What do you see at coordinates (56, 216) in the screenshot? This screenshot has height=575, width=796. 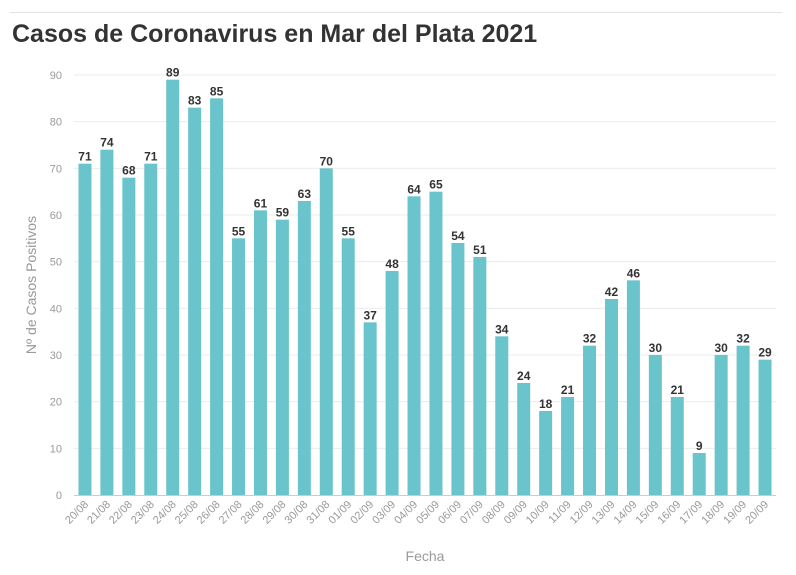 I see `y-tick-label: 60` at bounding box center [56, 216].